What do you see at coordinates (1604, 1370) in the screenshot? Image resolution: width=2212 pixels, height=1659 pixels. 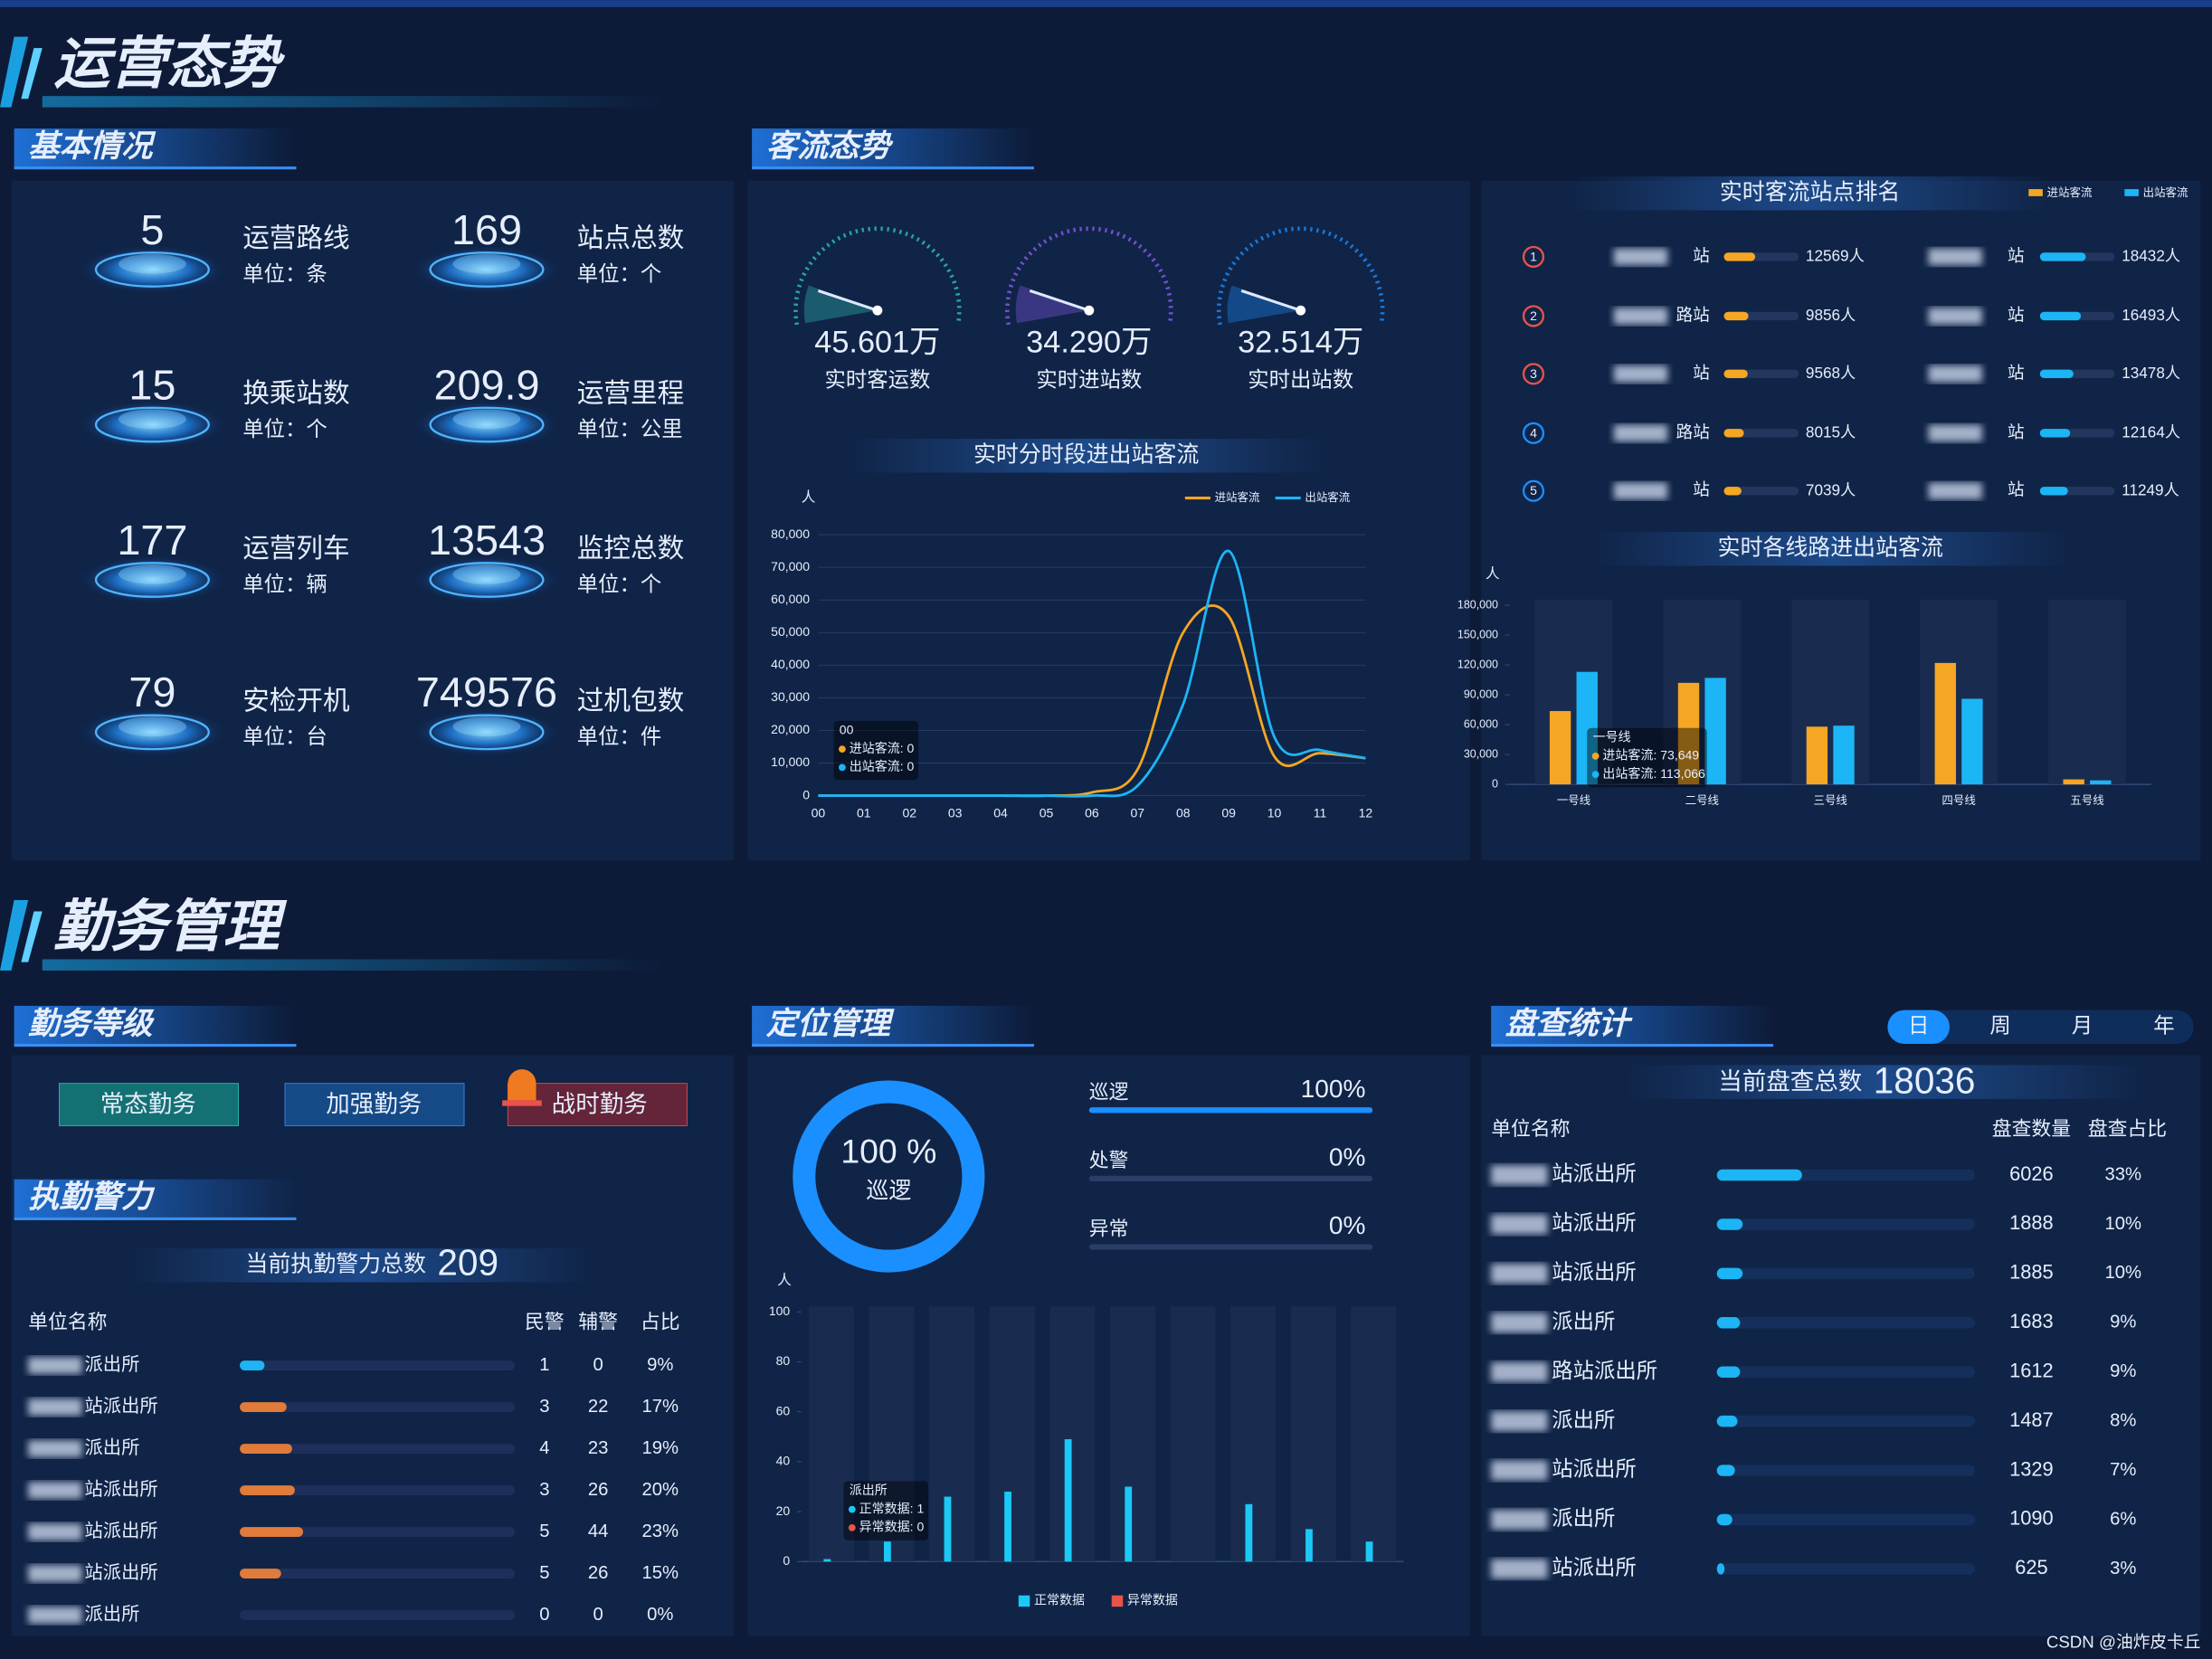 I see `unit-name: 路站派出所` at bounding box center [1604, 1370].